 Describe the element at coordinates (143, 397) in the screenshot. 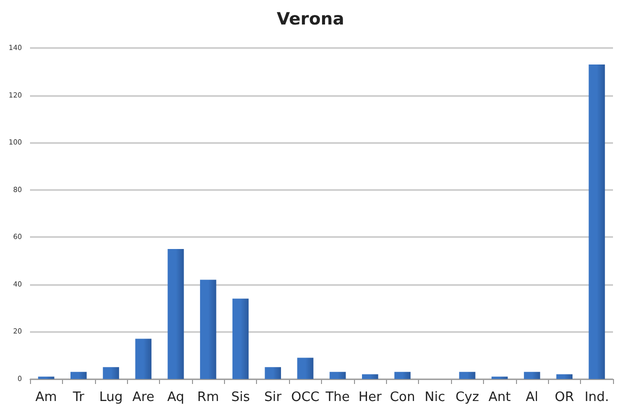

I see `x-tick-label: Are` at that location.